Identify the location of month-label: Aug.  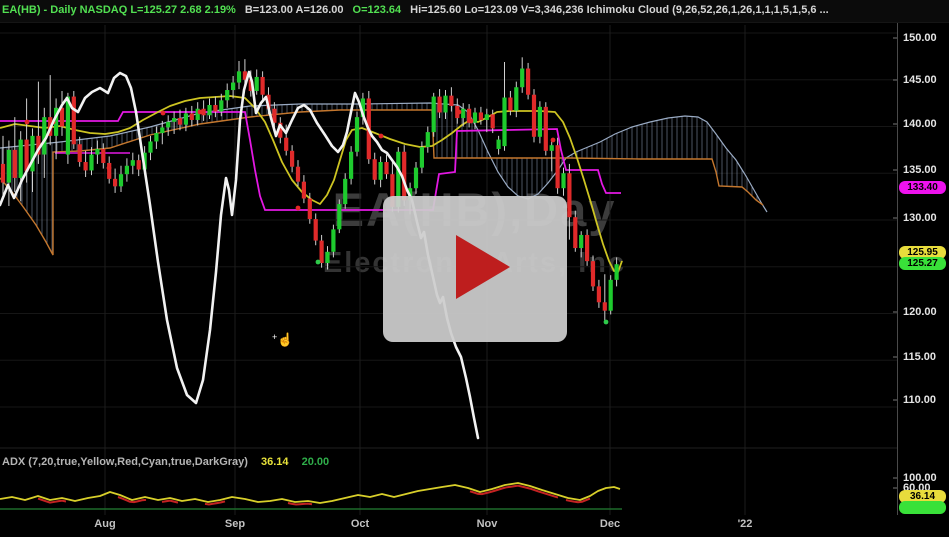
(105, 524).